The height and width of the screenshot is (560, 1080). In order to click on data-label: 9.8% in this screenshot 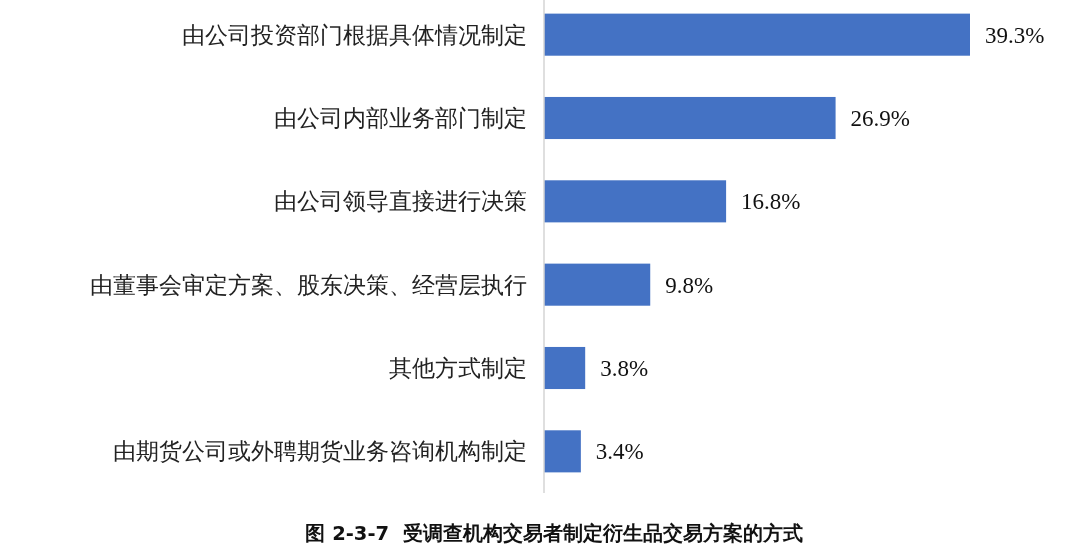, I will do `click(689, 285)`.